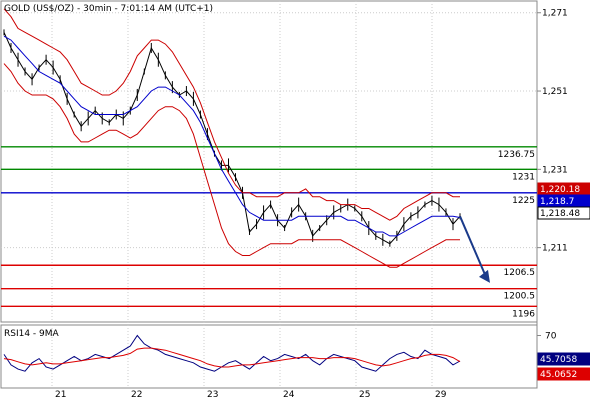  What do you see at coordinates (516, 155) in the screenshot?
I see `level-label-1236.75: 1236.75` at bounding box center [516, 155].